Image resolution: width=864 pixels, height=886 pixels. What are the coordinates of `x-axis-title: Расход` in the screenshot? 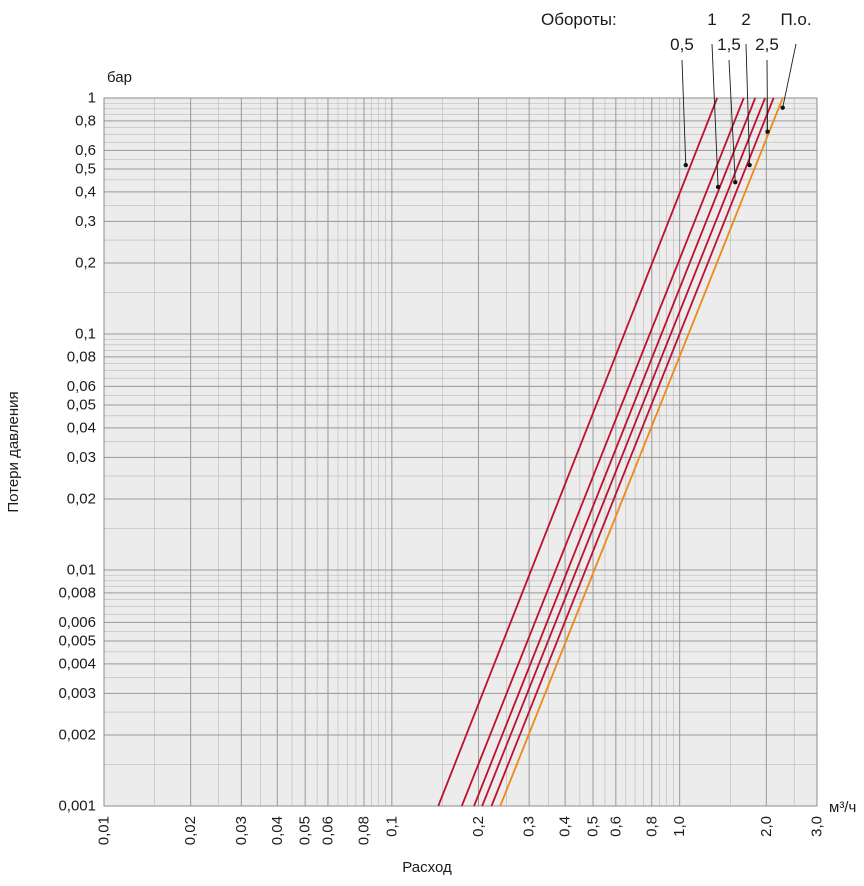 It's located at (427, 867).